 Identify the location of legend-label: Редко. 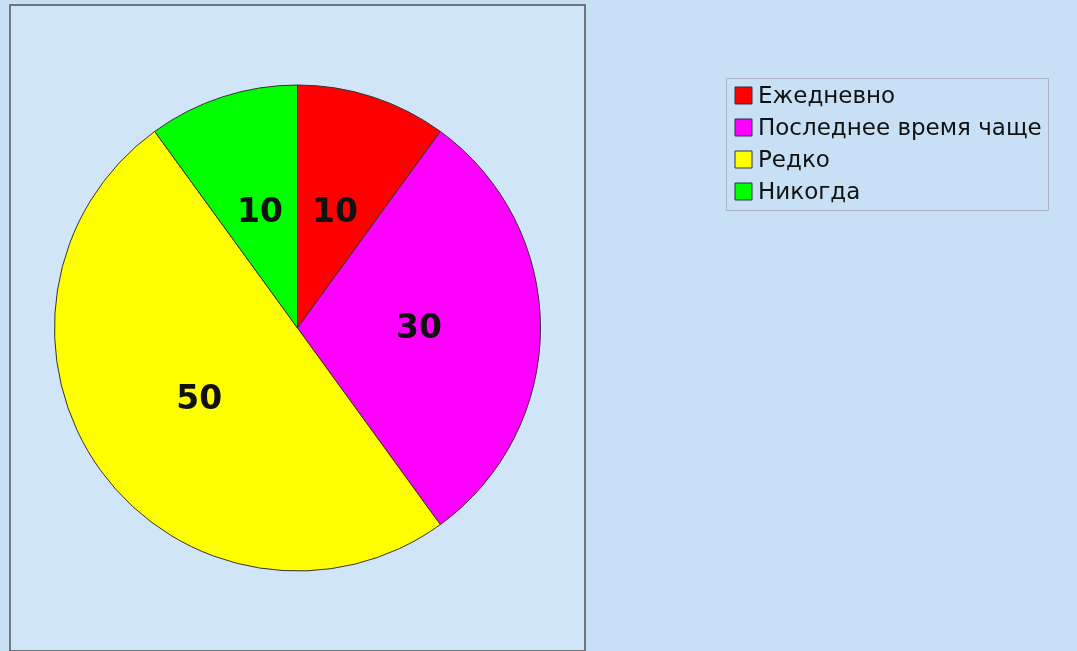
(794, 158).